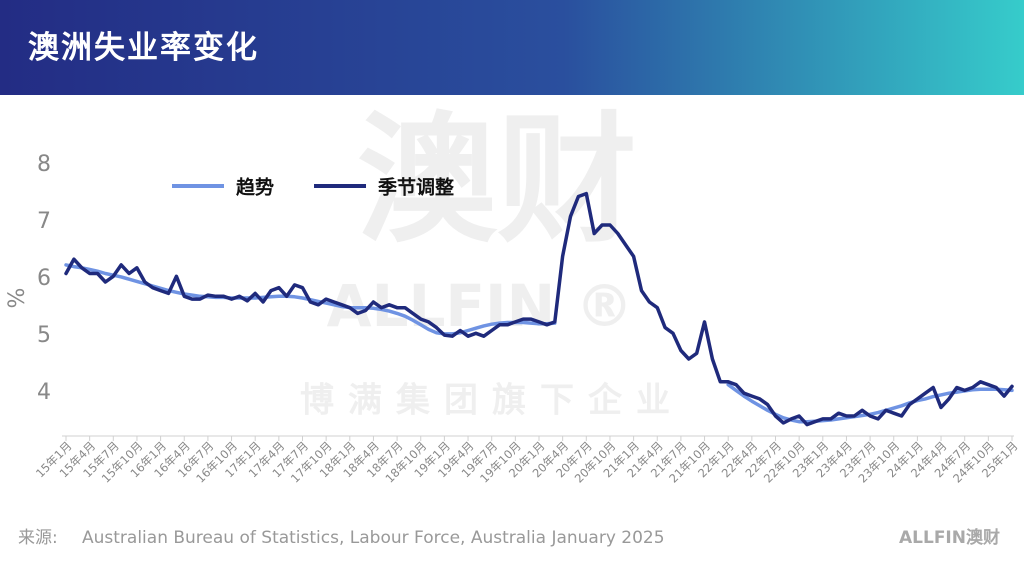 The image size is (1024, 588). Describe the element at coordinates (416, 187) in the screenshot. I see `legend-label: 季节调整` at that location.